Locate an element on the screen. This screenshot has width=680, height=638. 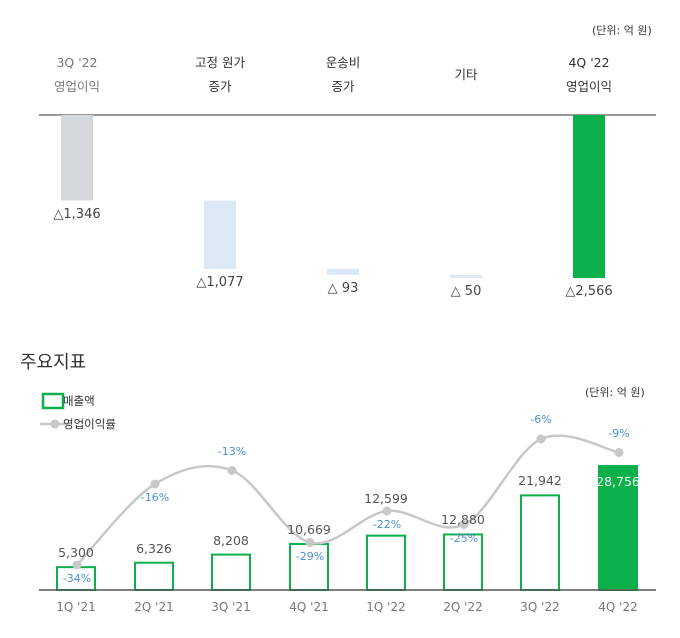
x-tick-label: 2Q '22 is located at coordinates (463, 607).